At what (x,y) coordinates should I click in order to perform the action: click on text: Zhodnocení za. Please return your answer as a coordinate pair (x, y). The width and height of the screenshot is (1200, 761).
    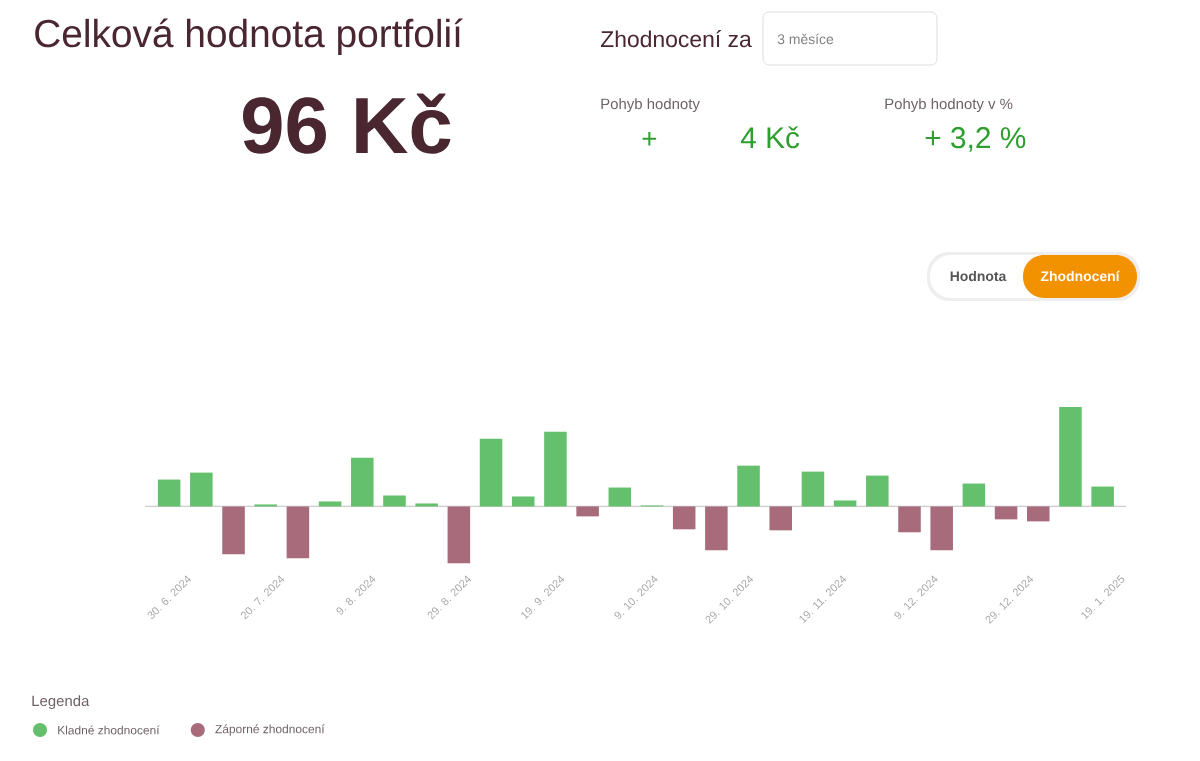
    Looking at the image, I should click on (676, 39).